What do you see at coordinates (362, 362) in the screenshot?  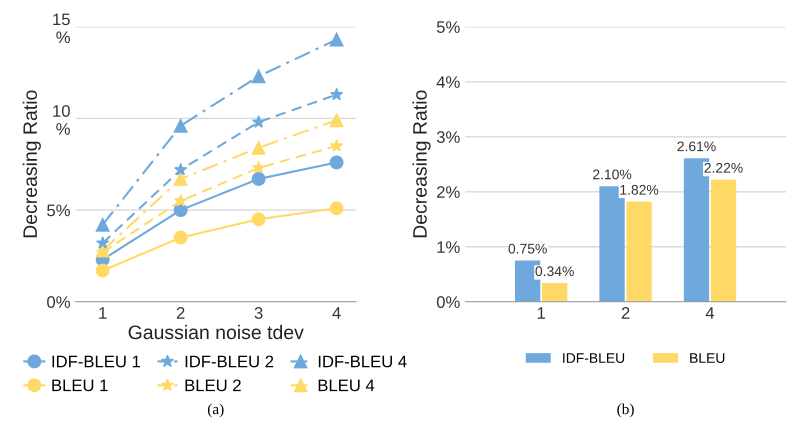 I see `legend-label: IDF-BLEU 4` at bounding box center [362, 362].